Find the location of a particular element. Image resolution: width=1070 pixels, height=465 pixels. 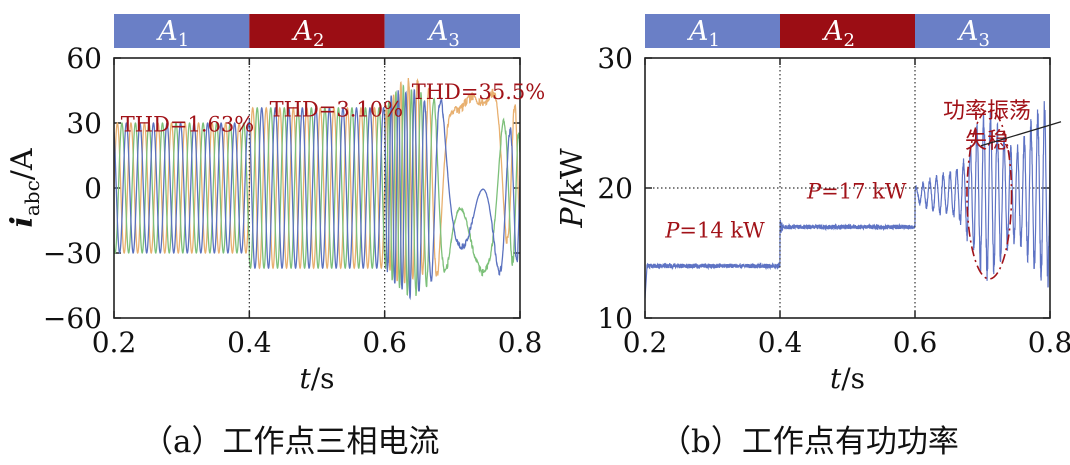

b-ylabel: P/kW is located at coordinates (572, 188).